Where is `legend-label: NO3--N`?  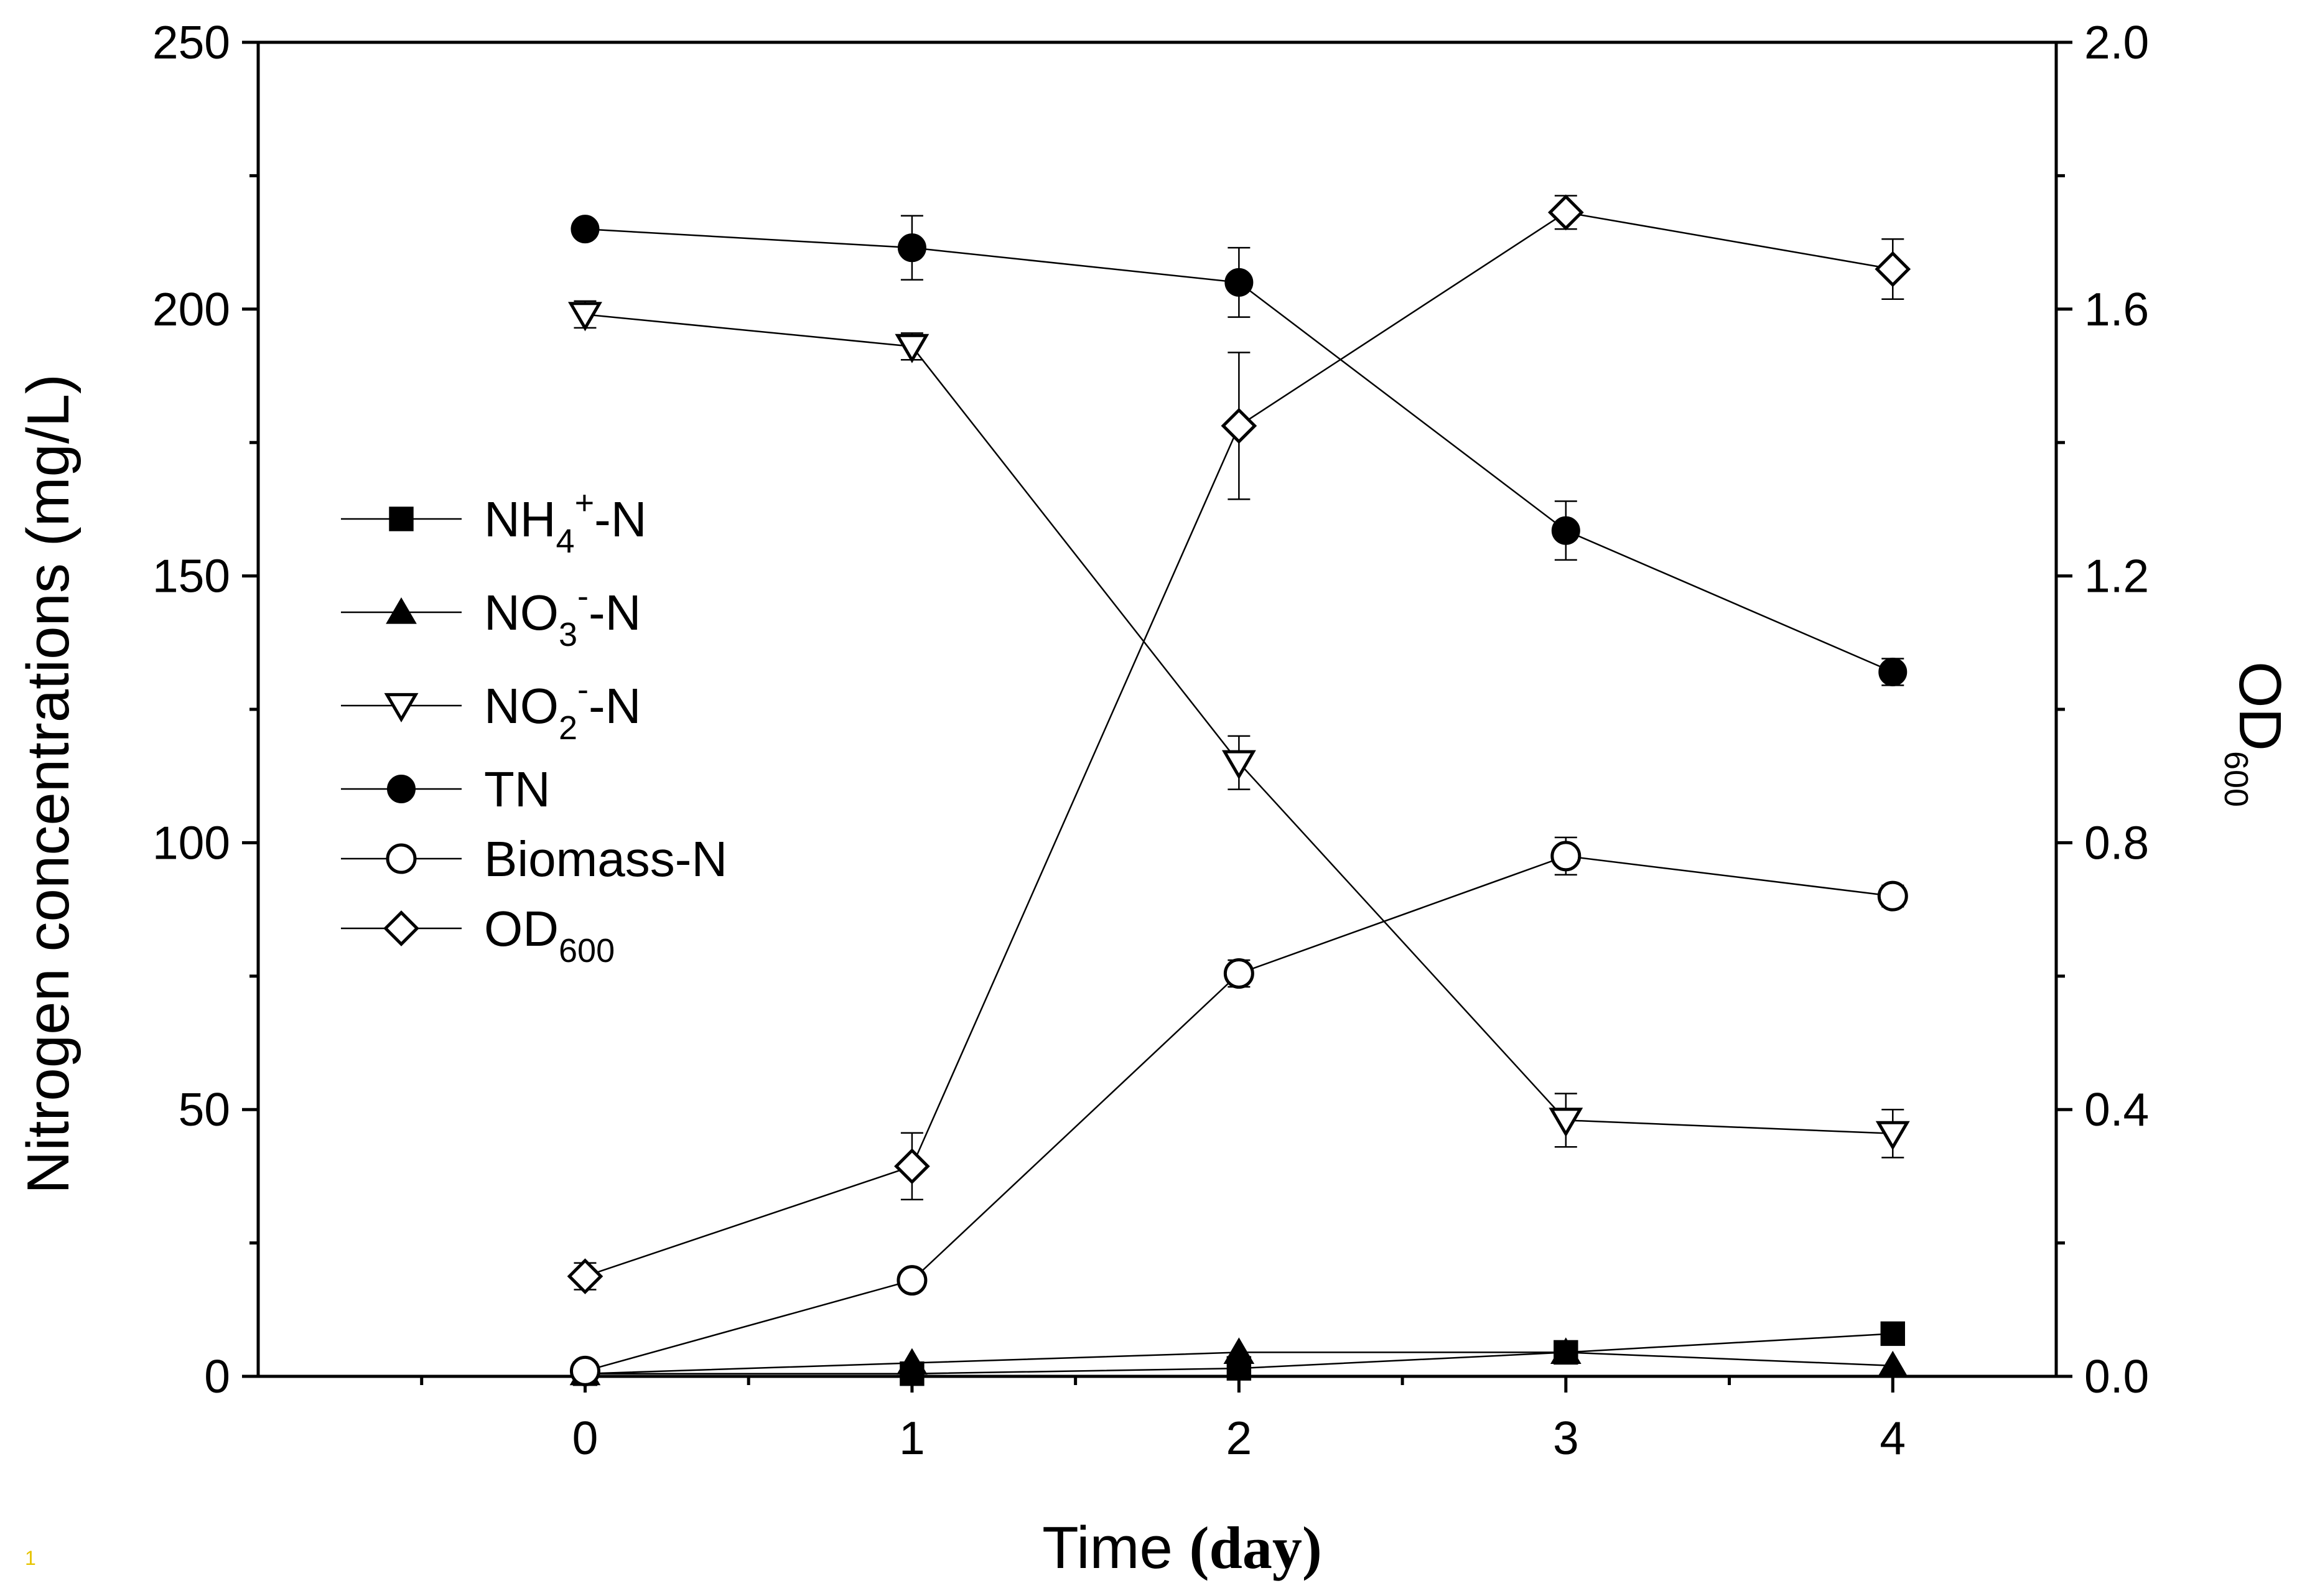
legend-label: NO3--N is located at coordinates (562, 615).